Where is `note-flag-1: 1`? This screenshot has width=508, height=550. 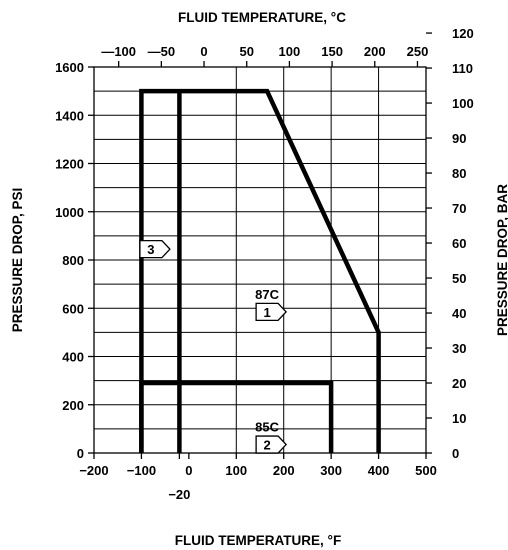 note-flag-1: 1 is located at coordinates (271, 312).